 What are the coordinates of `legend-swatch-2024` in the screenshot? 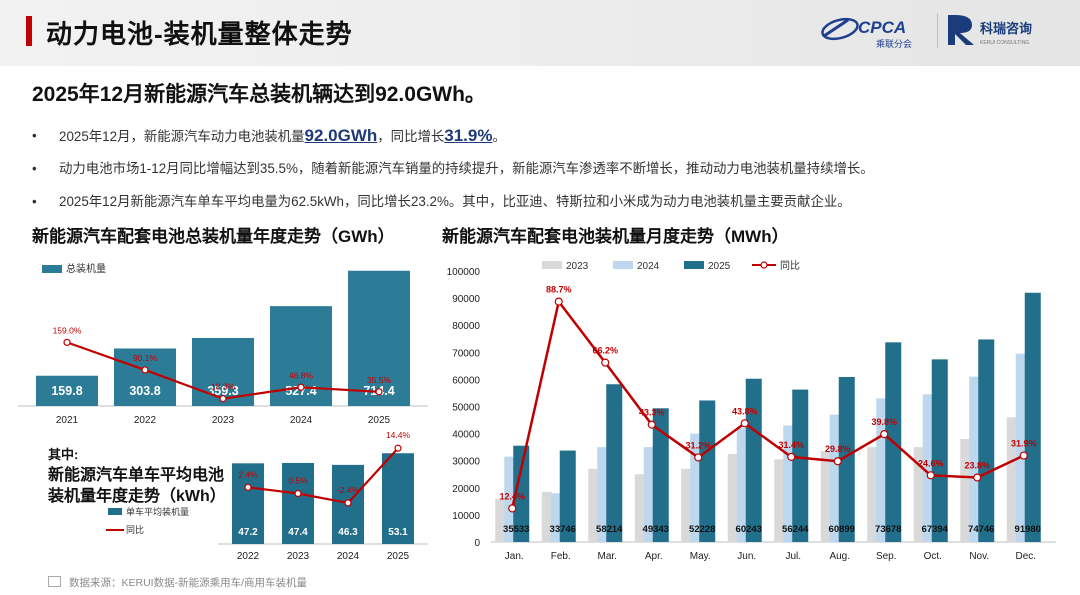 It's located at (623, 265).